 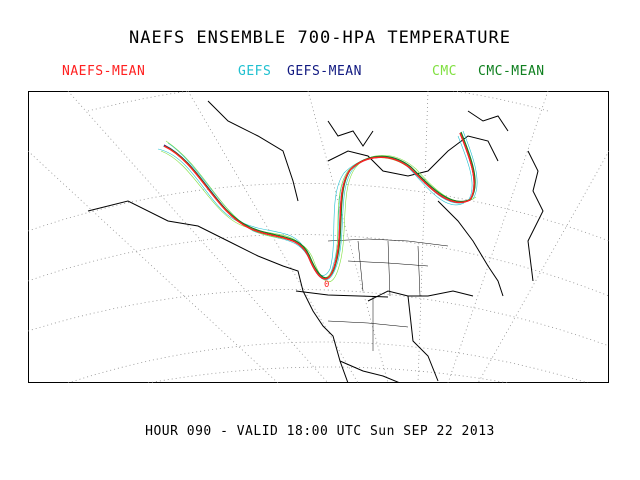 I want to click on contour-label: 0, so click(x=326, y=285).